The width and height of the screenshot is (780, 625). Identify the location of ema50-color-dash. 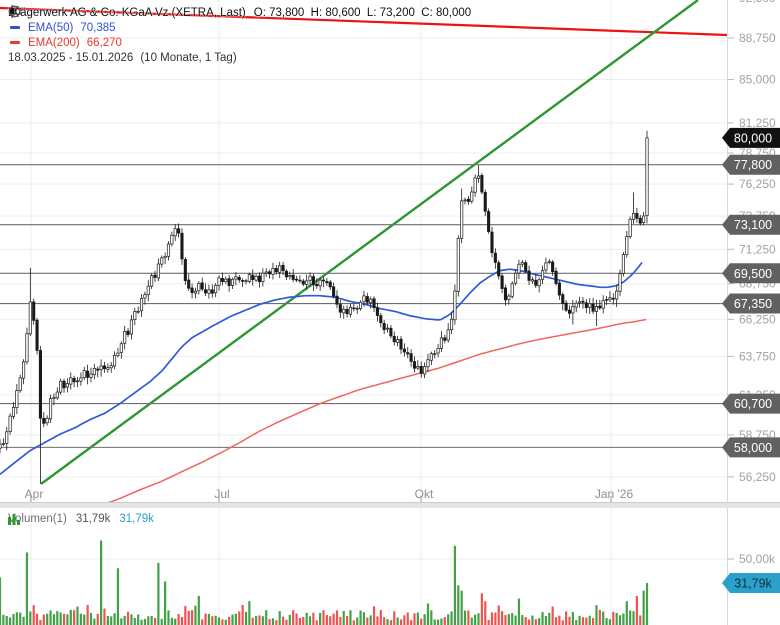
(15, 27).